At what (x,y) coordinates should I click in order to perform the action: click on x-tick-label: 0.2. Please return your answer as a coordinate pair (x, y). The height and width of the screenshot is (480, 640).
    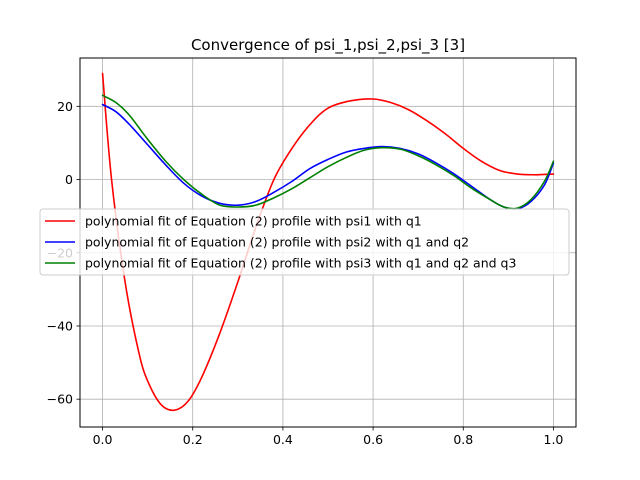
    Looking at the image, I should click on (193, 439).